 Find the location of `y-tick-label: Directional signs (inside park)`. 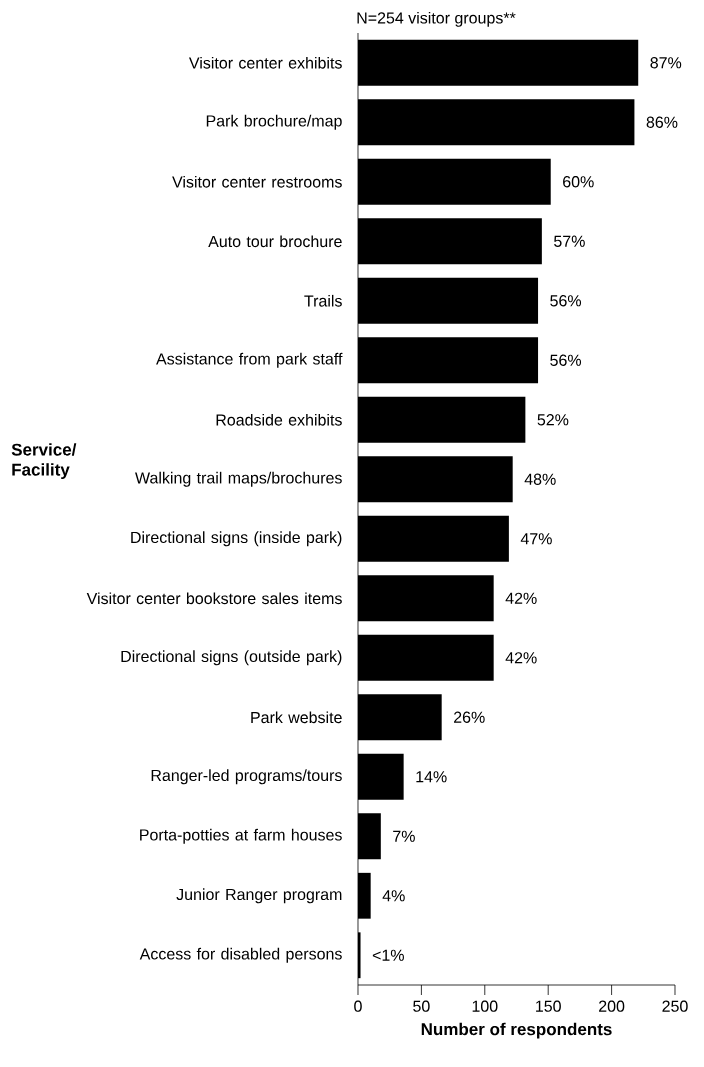

y-tick-label: Directional signs (inside park) is located at coordinates (236, 539).